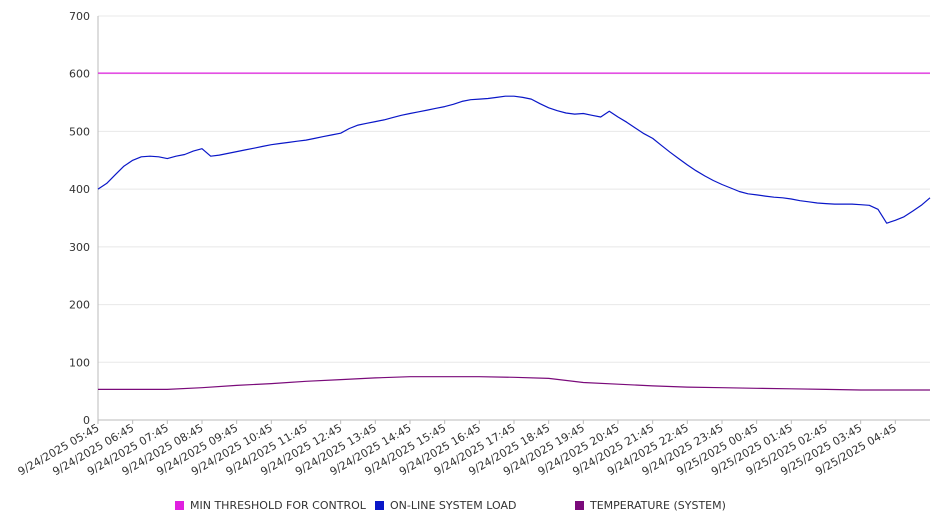  Describe the element at coordinates (79, 74) in the screenshot. I see `y-tick-label: 600` at that location.